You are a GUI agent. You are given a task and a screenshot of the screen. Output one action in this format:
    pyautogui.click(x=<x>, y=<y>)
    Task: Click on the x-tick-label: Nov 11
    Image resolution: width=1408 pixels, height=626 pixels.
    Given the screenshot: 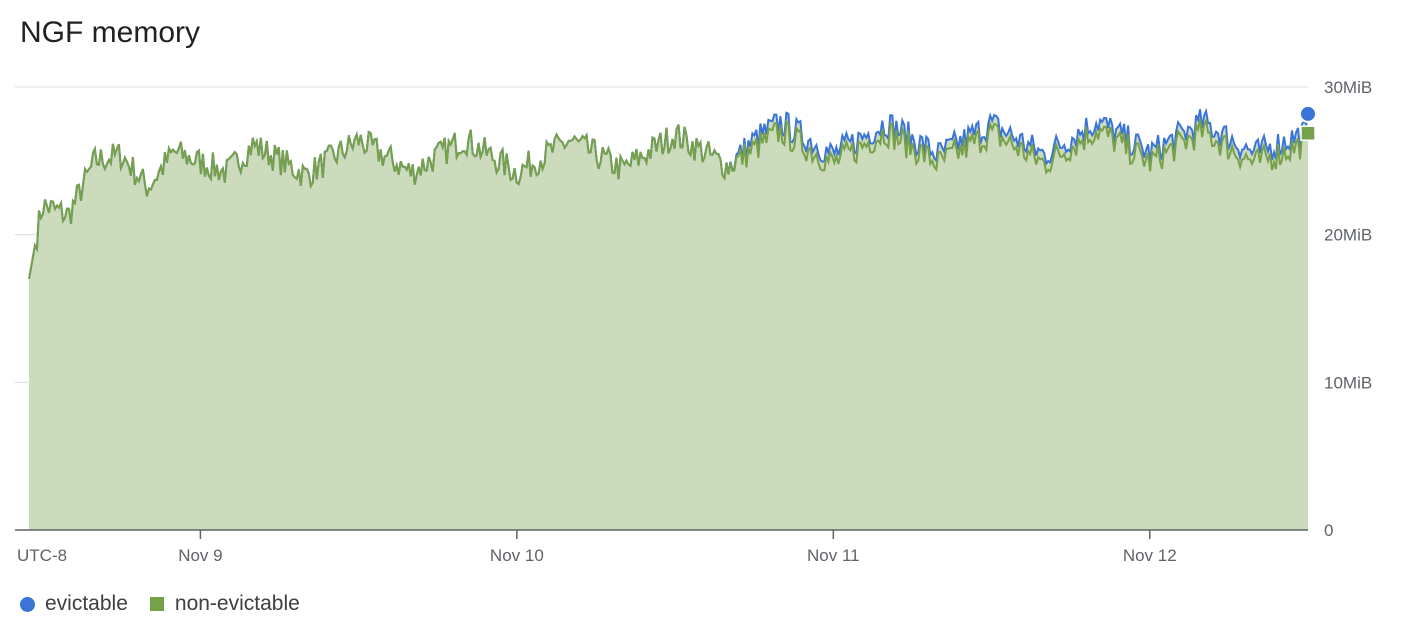 What is the action you would take?
    pyautogui.click(x=833, y=555)
    